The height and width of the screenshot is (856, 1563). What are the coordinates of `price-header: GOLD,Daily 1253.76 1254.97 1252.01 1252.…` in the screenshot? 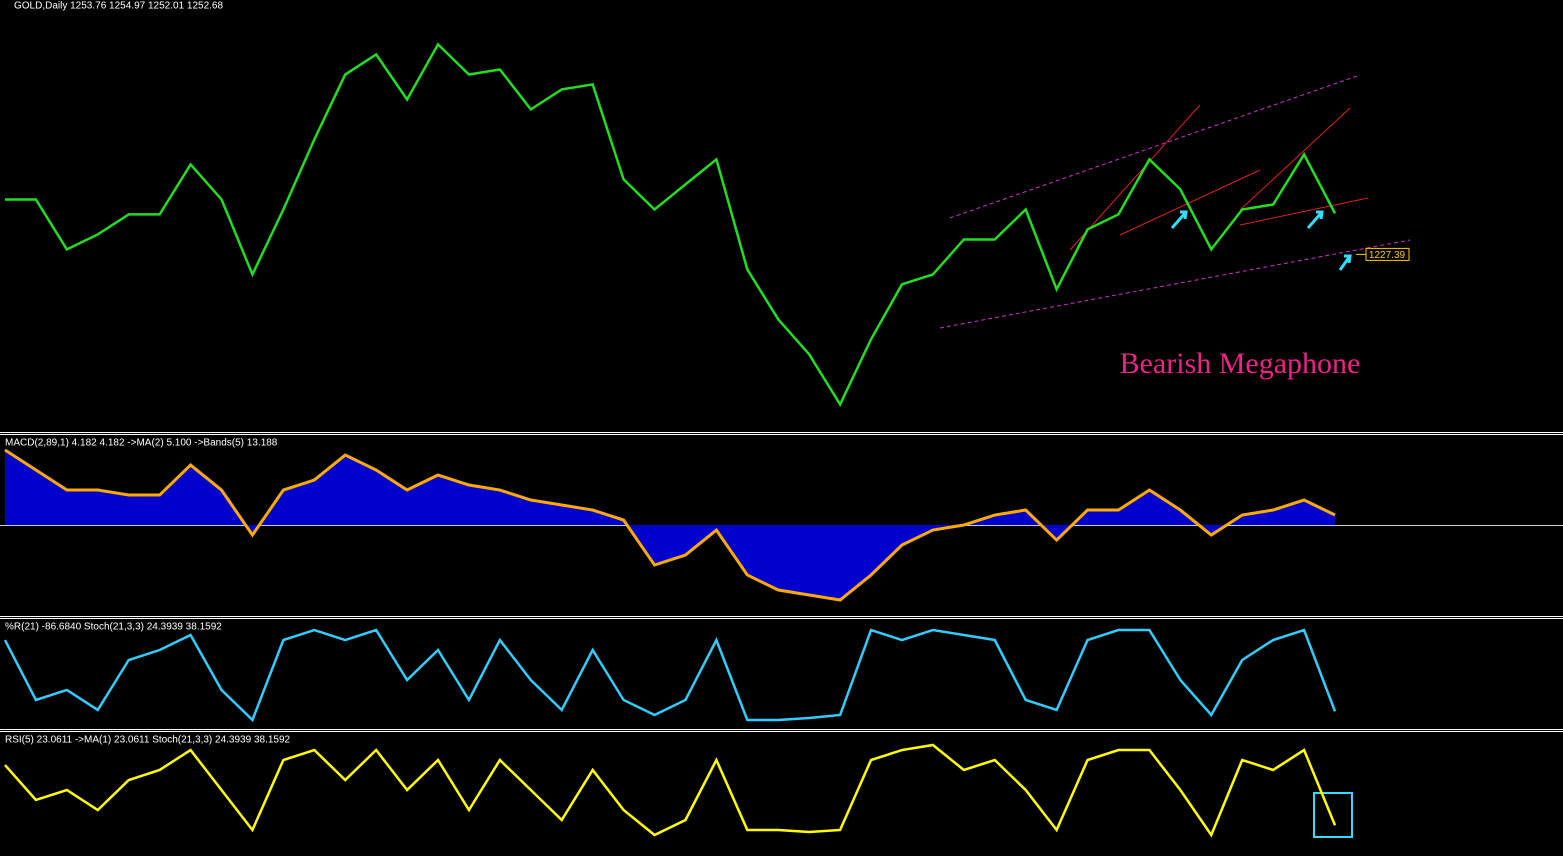 It's located at (118, 6).